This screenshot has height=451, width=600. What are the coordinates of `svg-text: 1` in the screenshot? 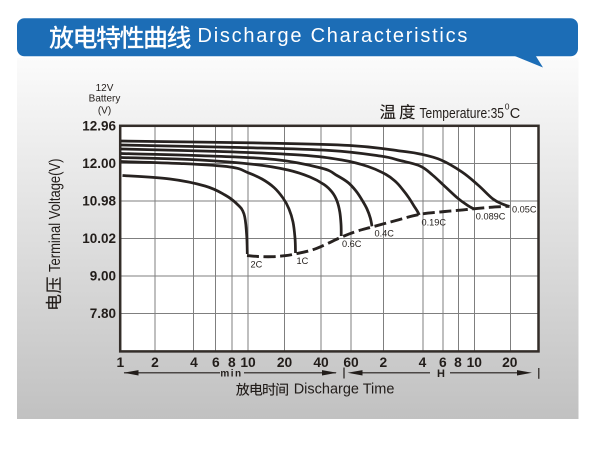 It's located at (121, 362).